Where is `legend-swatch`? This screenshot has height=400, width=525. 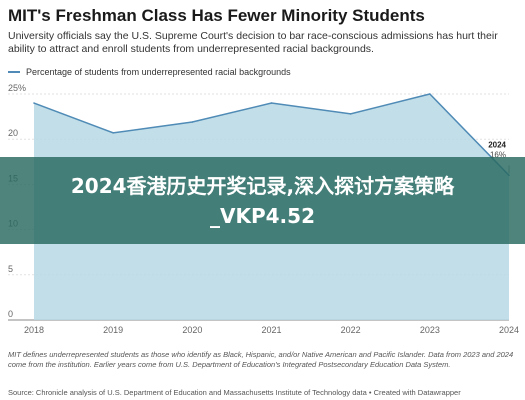 legend-swatch is located at coordinates (14, 72).